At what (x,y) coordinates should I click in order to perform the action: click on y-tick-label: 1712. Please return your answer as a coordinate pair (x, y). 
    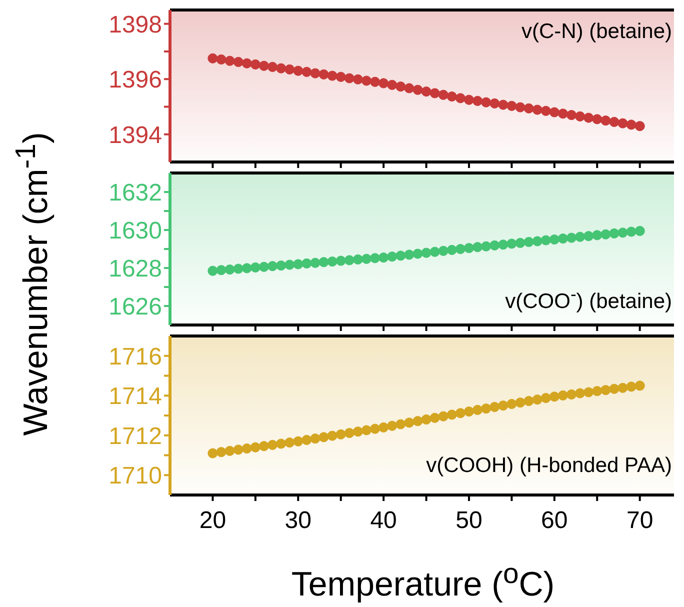
    Looking at the image, I should click on (135, 436).